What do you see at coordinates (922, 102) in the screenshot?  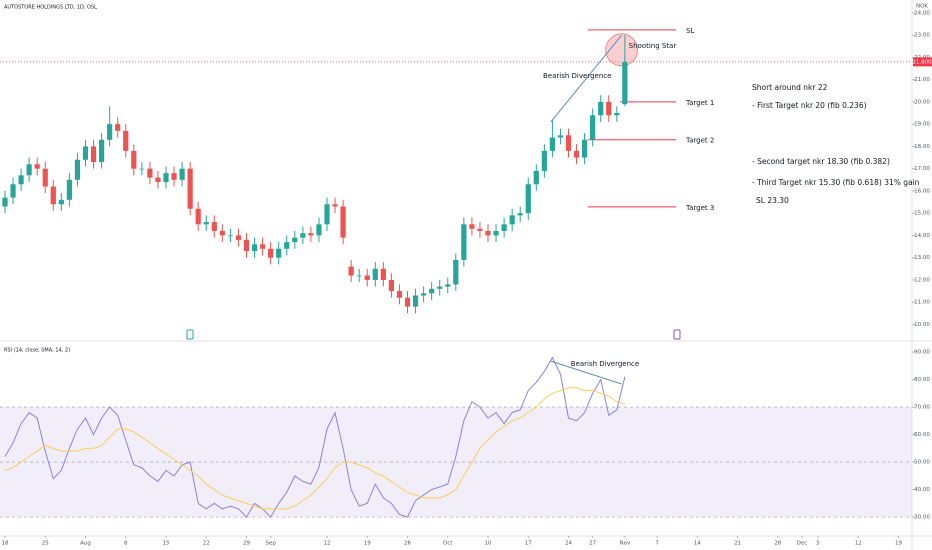 I see `y-tick-label: 20.00` at bounding box center [922, 102].